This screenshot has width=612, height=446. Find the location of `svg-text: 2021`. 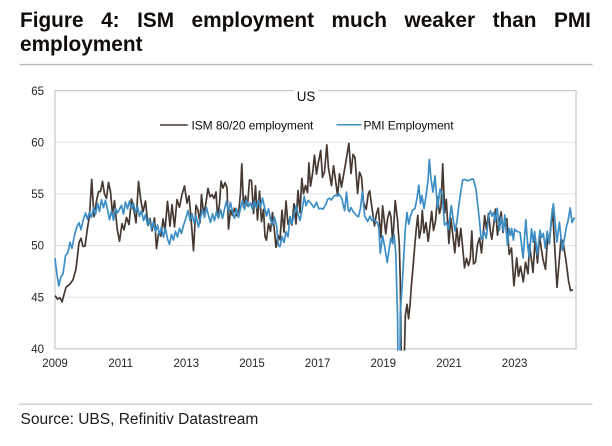

svg-text: 2021 is located at coordinates (449, 364).